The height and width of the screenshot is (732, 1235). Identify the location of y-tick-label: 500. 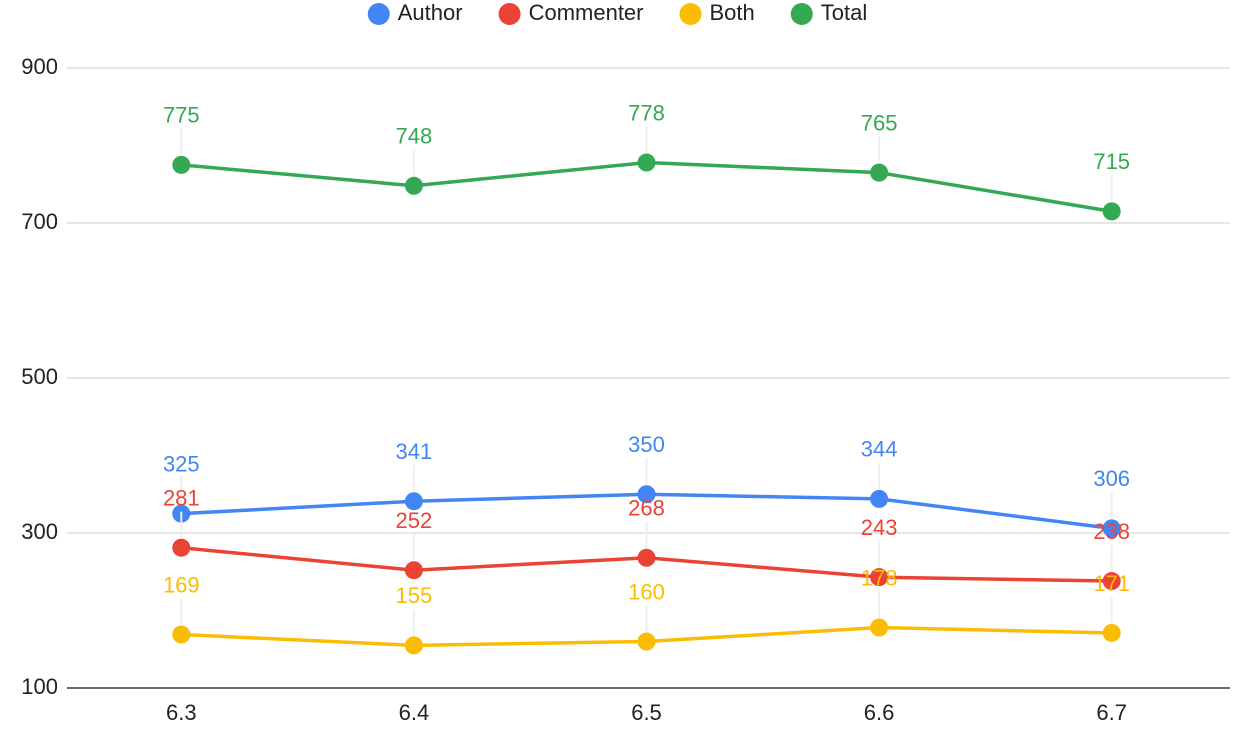
(39, 376).